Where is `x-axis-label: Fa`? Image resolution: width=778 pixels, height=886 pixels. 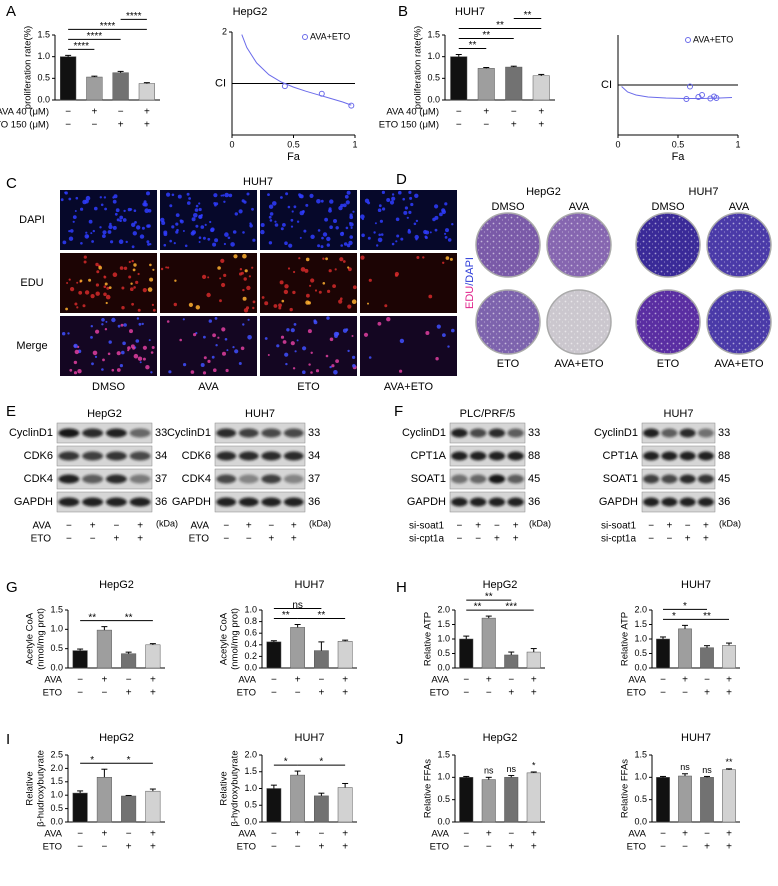 x-axis-label: Fa is located at coordinates (679, 157).